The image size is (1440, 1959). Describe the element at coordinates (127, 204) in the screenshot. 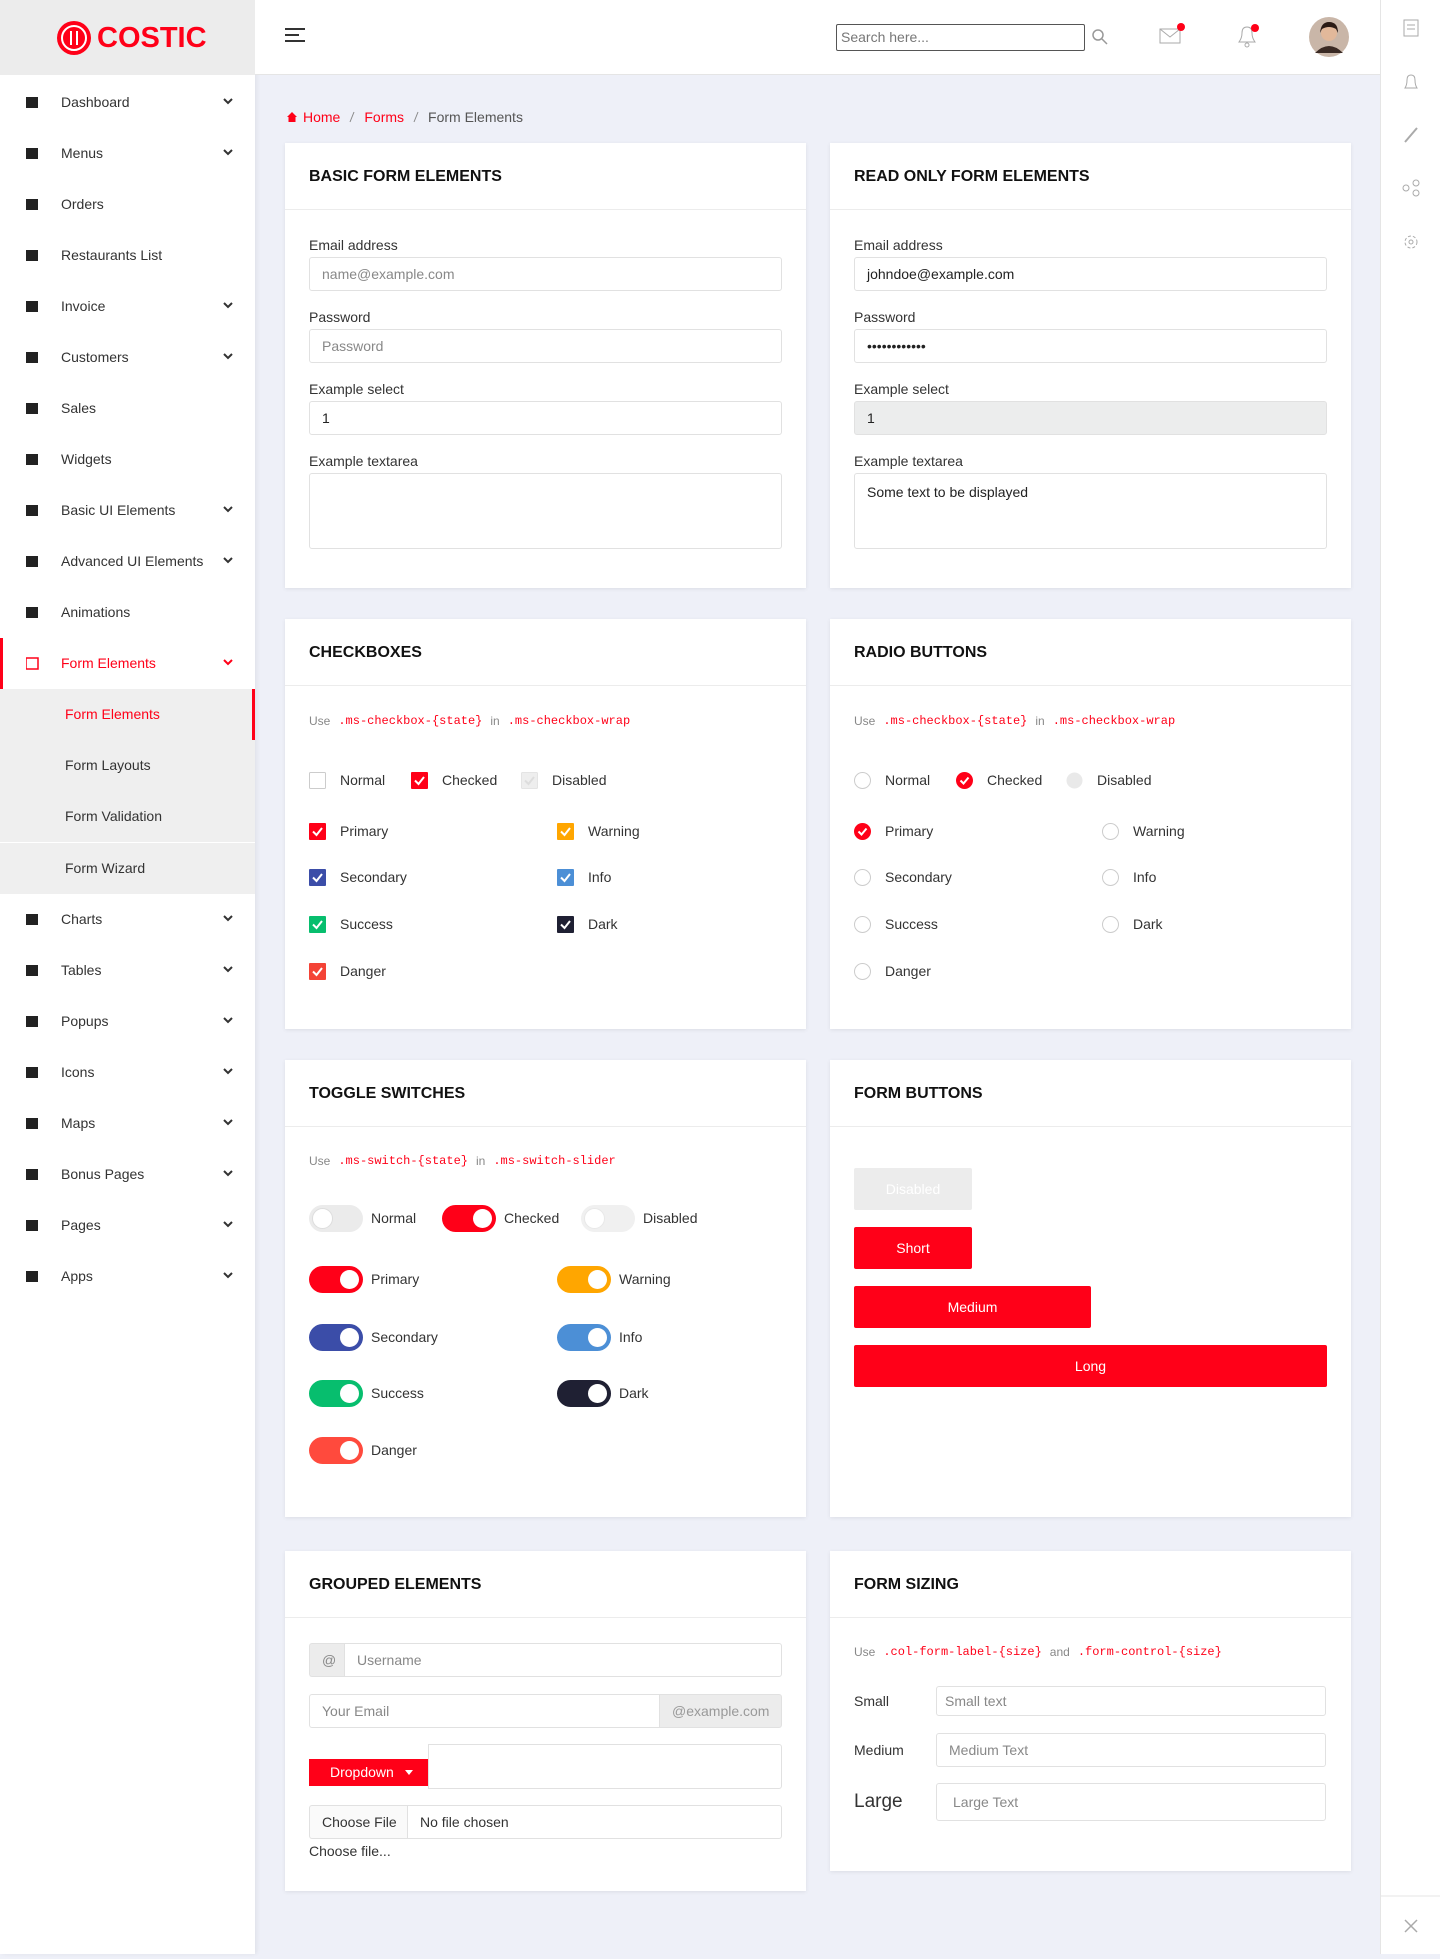

I see `menu-item: Orders` at that location.